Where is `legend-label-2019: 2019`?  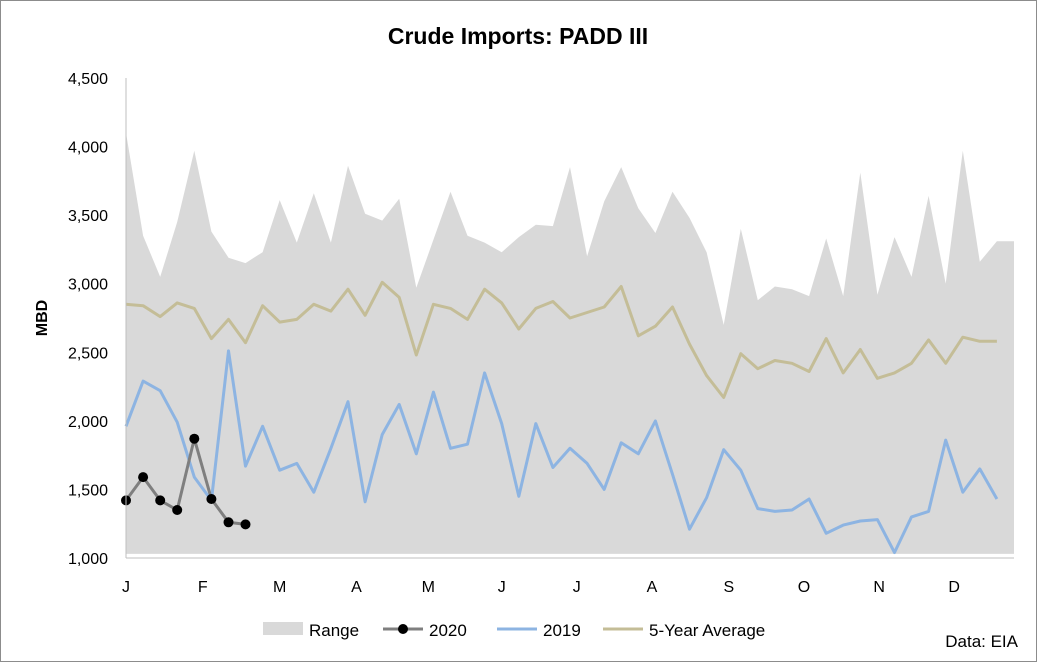
legend-label-2019: 2019 is located at coordinates (562, 630).